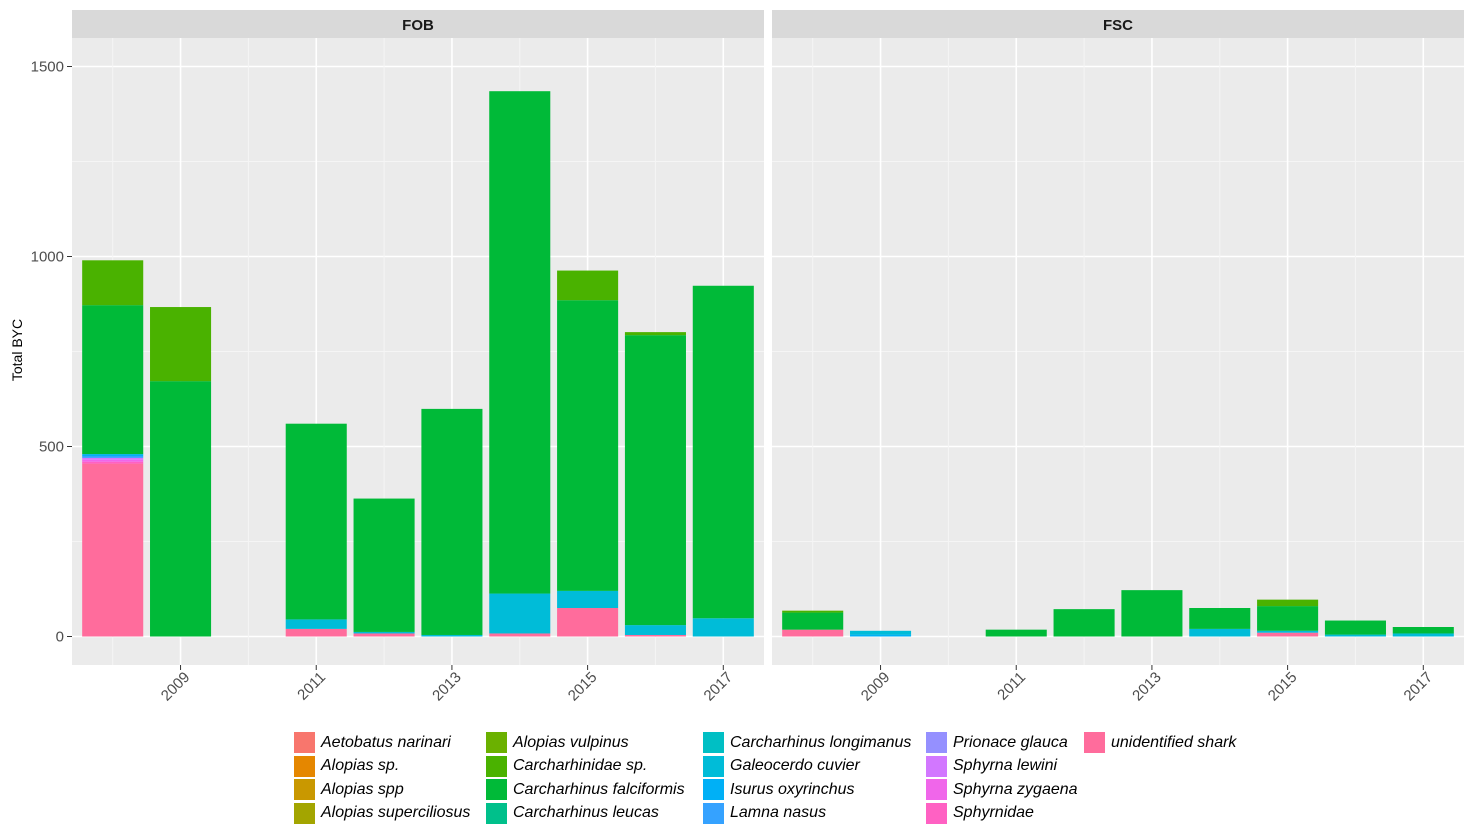  Describe the element at coordinates (571, 742) in the screenshot. I see `legend-label: Alopias vulpinus` at that location.